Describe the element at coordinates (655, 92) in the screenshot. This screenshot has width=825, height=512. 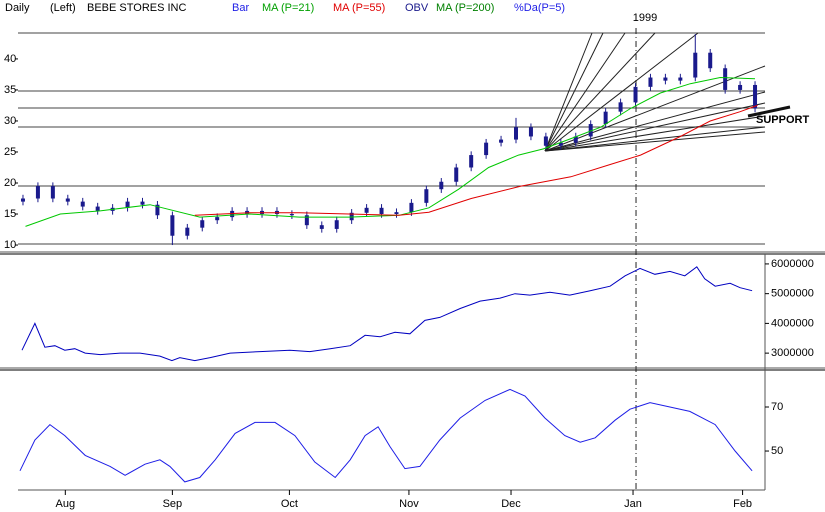
I see `fan-lines` at that location.